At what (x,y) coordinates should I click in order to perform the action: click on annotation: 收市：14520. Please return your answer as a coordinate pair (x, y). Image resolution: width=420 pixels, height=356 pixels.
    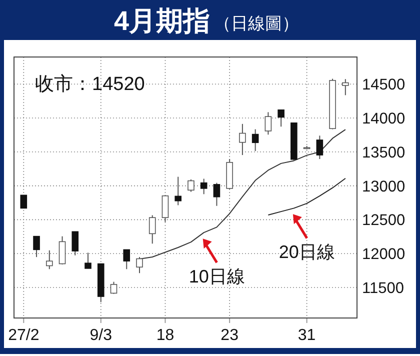
    Looking at the image, I should click on (90, 84).